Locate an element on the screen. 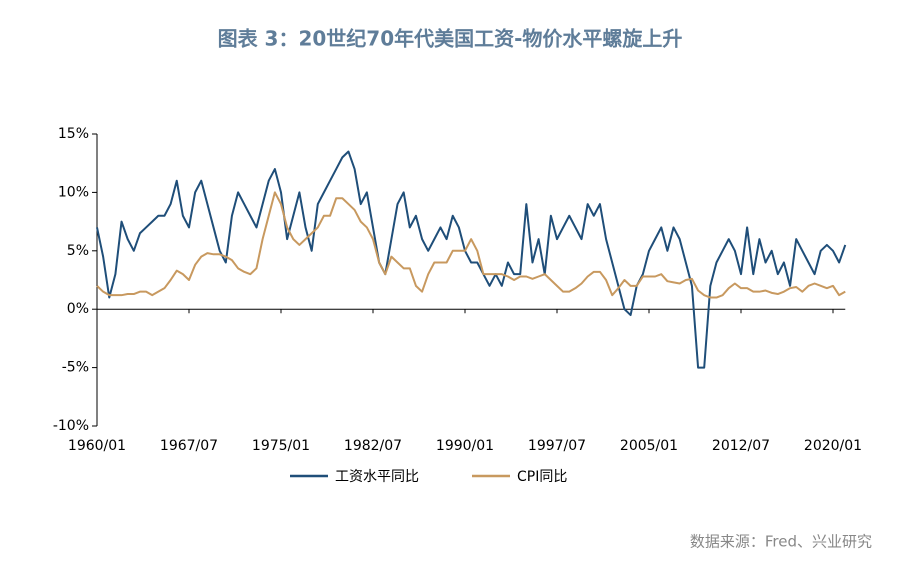 This screenshot has width=900, height=588. y-tick-label: -5% is located at coordinates (75, 368).